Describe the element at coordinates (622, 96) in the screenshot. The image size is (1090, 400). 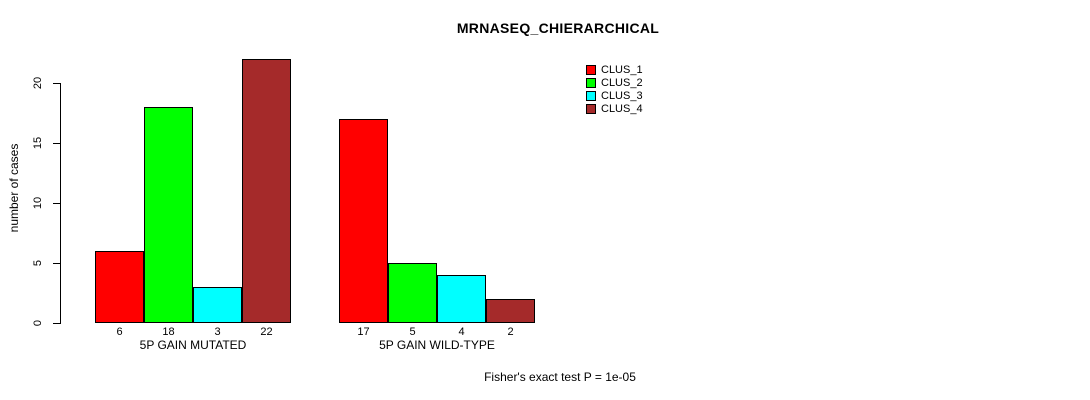
I see `legend-label: CLUS_3` at that location.